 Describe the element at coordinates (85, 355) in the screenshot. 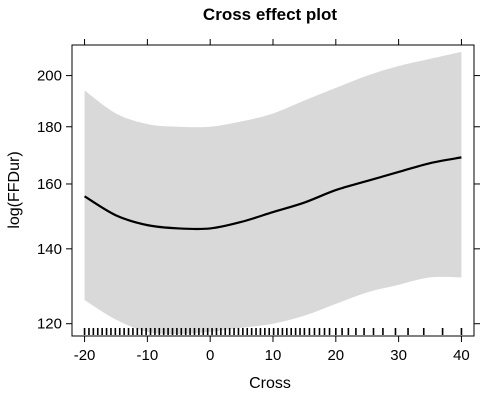

I see `x-tick-label: -20` at that location.